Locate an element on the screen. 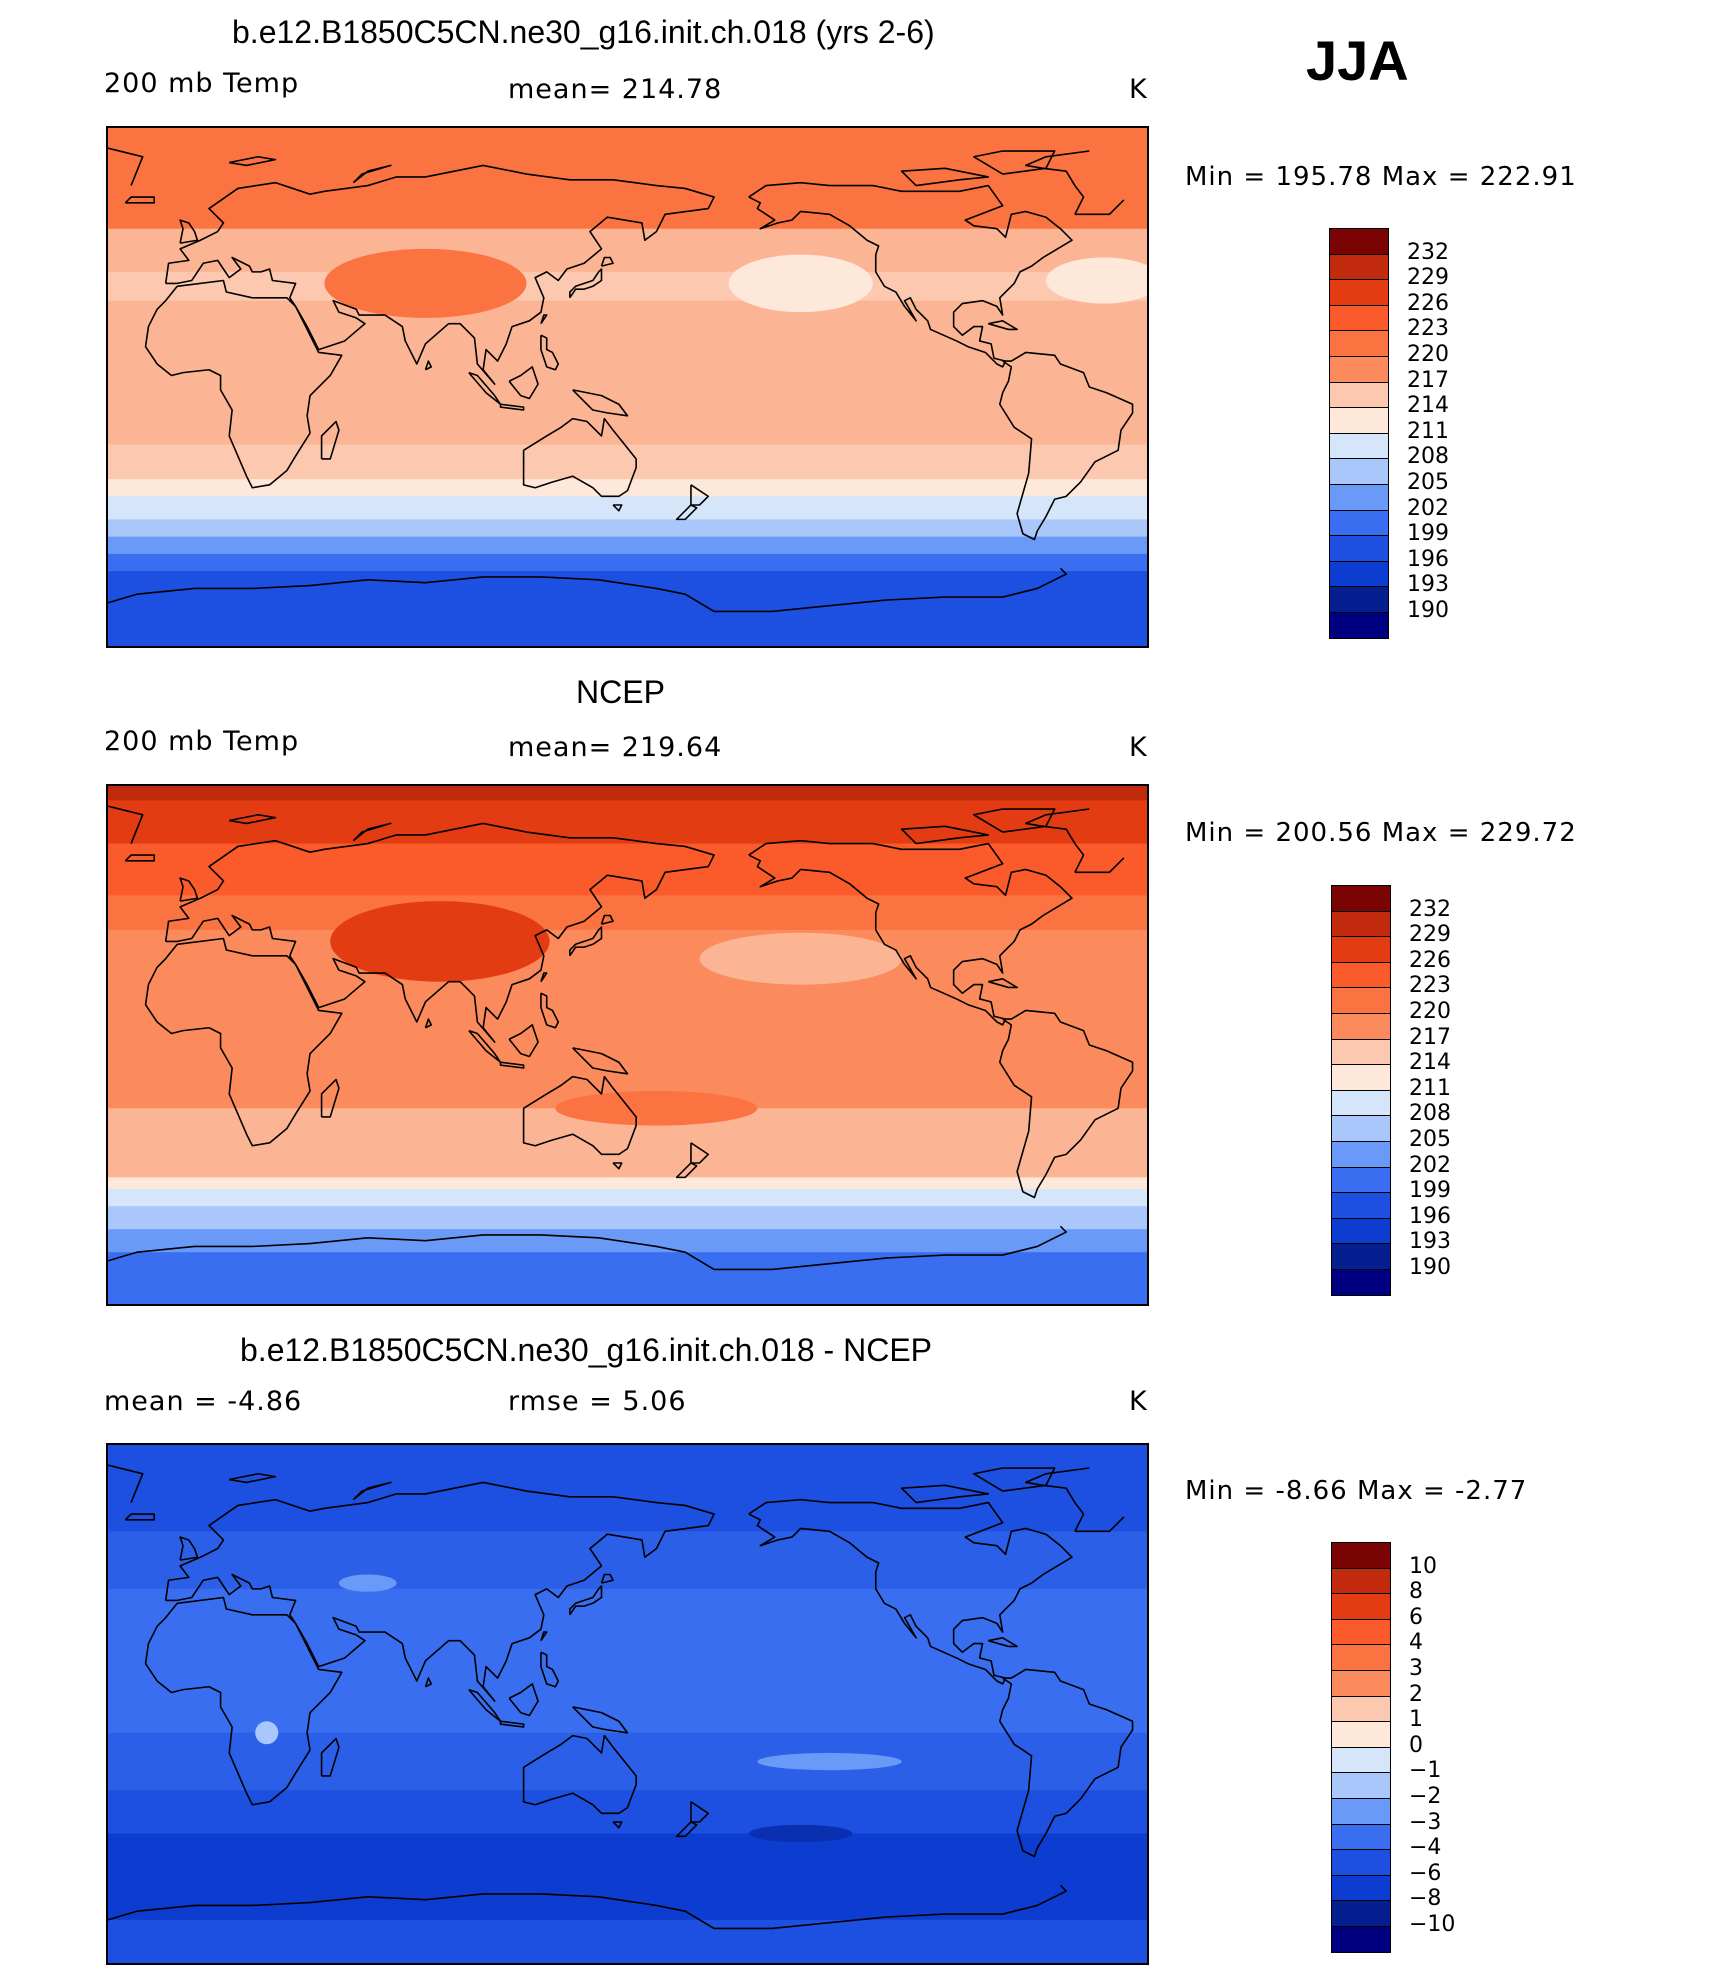 This screenshot has width=1710, height=1975. colorbar-tick-label: 190 is located at coordinates (1428, 610).